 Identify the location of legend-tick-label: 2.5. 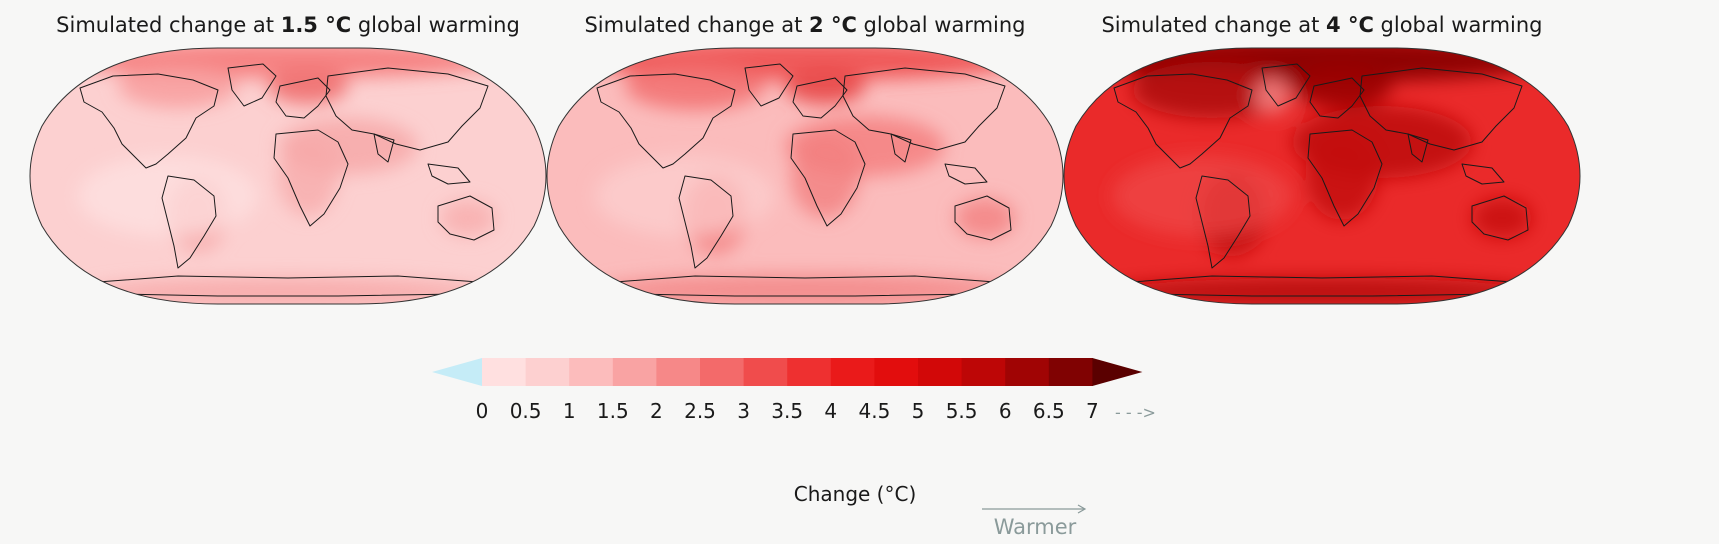
(700, 411).